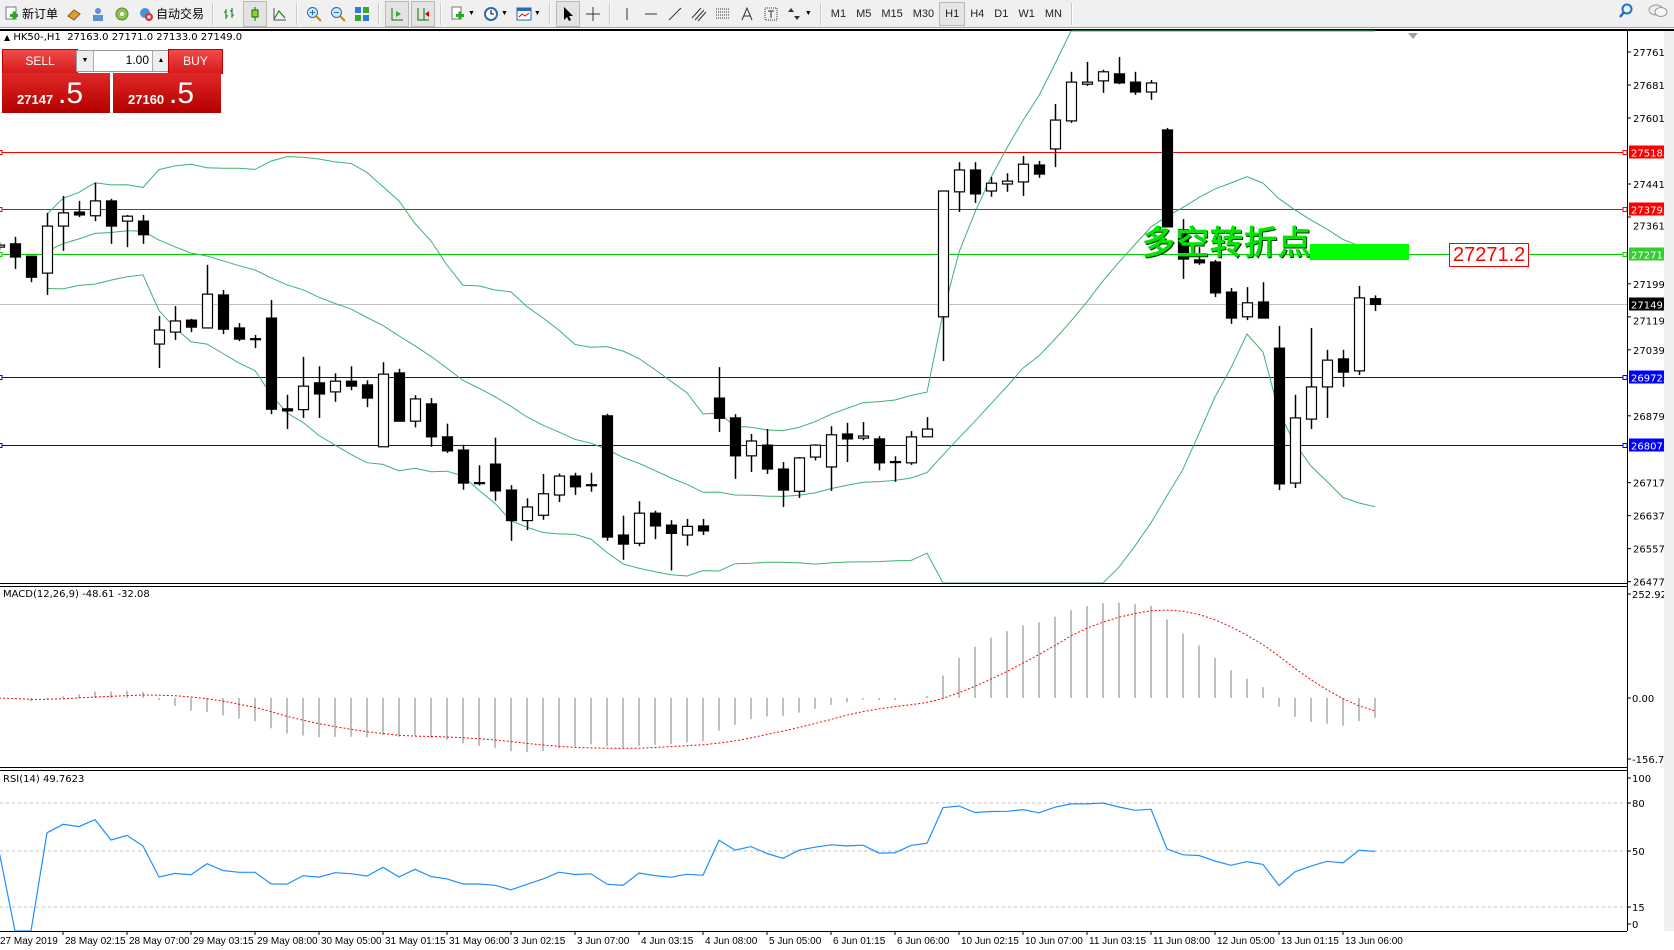 This screenshot has height=950, width=1674. I want to click on sell-price-button: 27147 .5, so click(56, 93).